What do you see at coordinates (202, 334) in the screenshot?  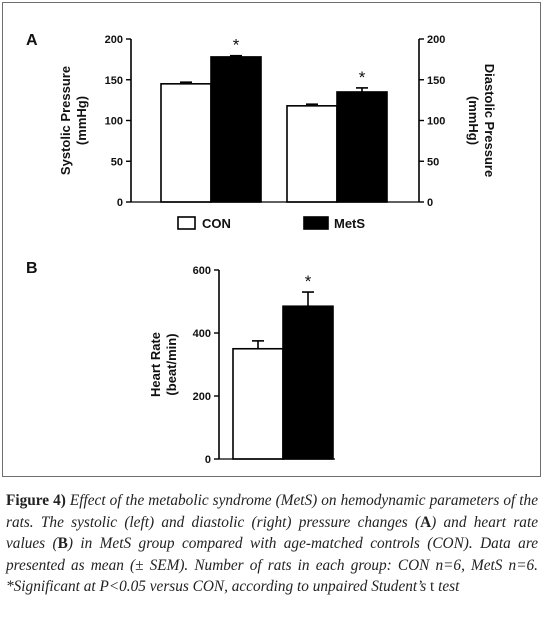 I see `y-tick-label: 400` at bounding box center [202, 334].